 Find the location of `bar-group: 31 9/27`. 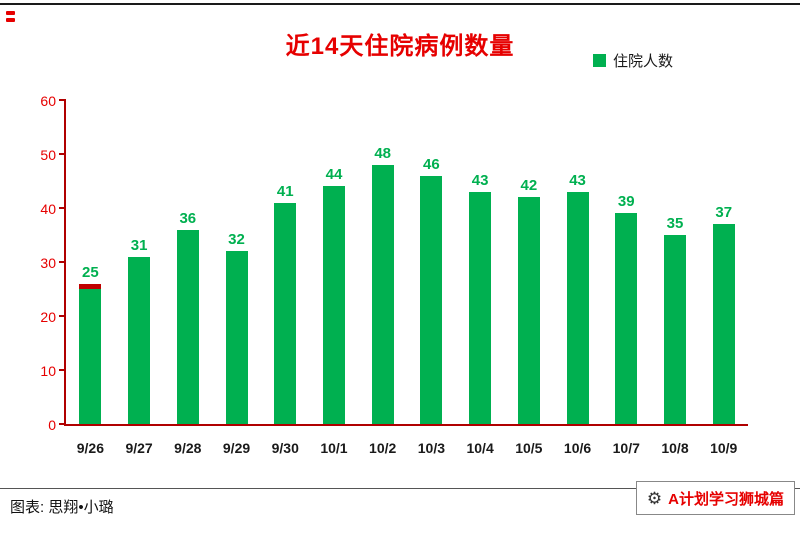

bar-group: 31 9/27 is located at coordinates (139, 278).